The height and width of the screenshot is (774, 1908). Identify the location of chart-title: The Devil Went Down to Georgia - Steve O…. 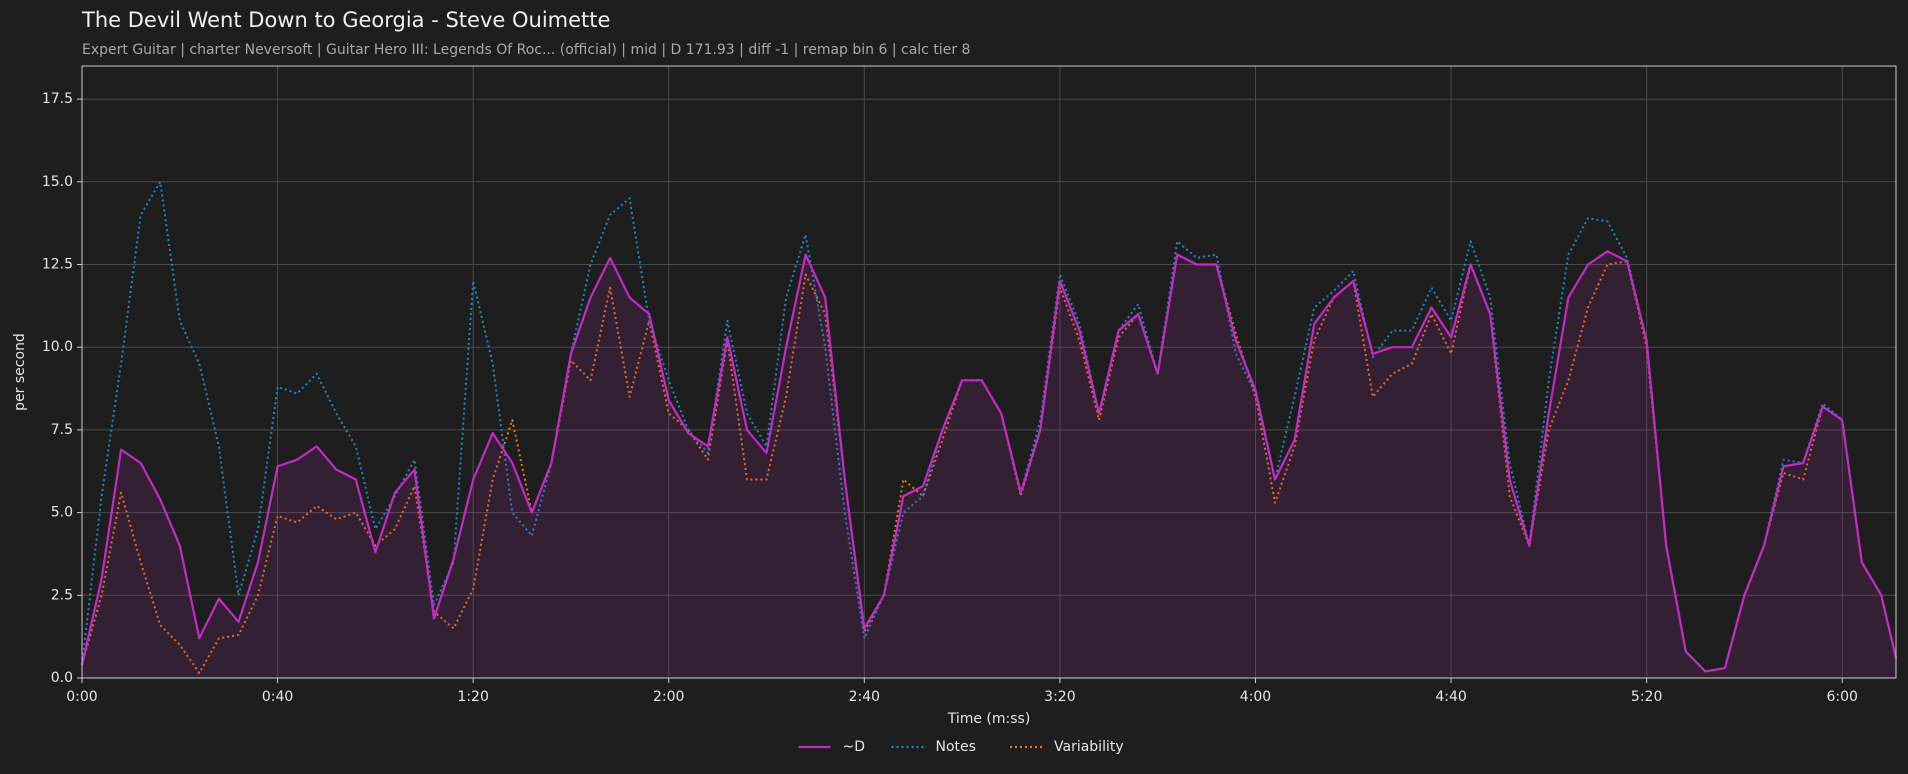
(345, 20).